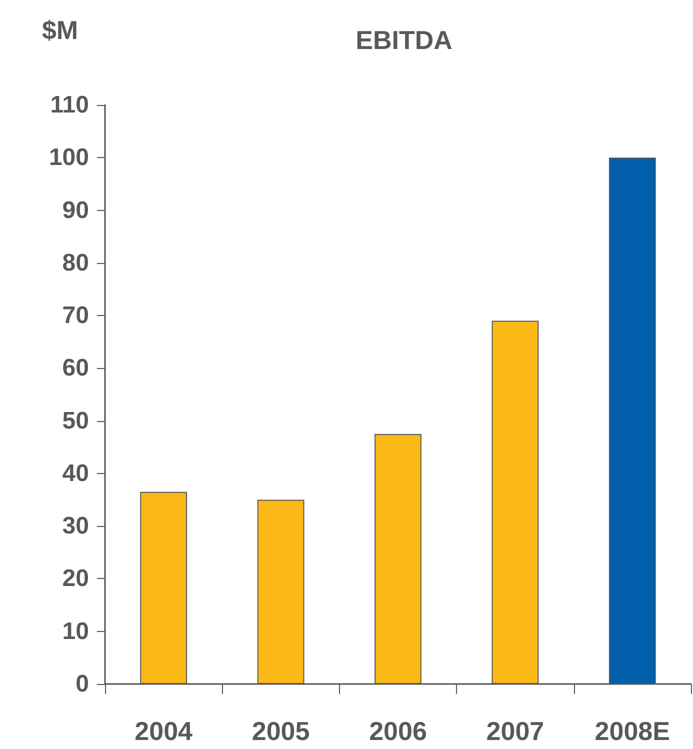  Describe the element at coordinates (75, 316) in the screenshot. I see `y-tick-label: 70` at that location.